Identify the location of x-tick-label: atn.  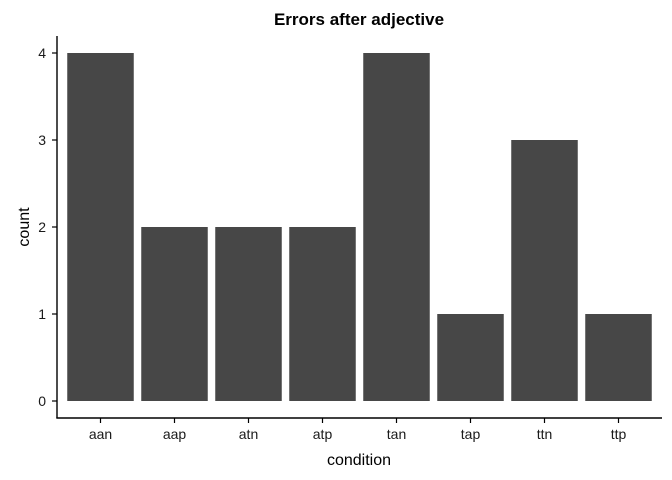
(248, 434).